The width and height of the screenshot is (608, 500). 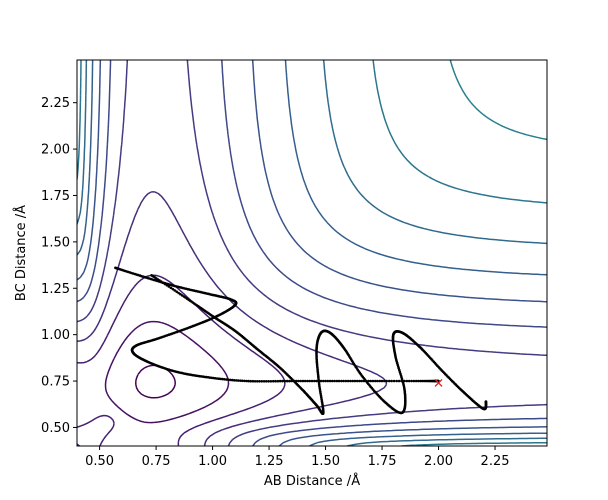 What do you see at coordinates (55, 335) in the screenshot?
I see `y-tick-label: 1.00` at bounding box center [55, 335].